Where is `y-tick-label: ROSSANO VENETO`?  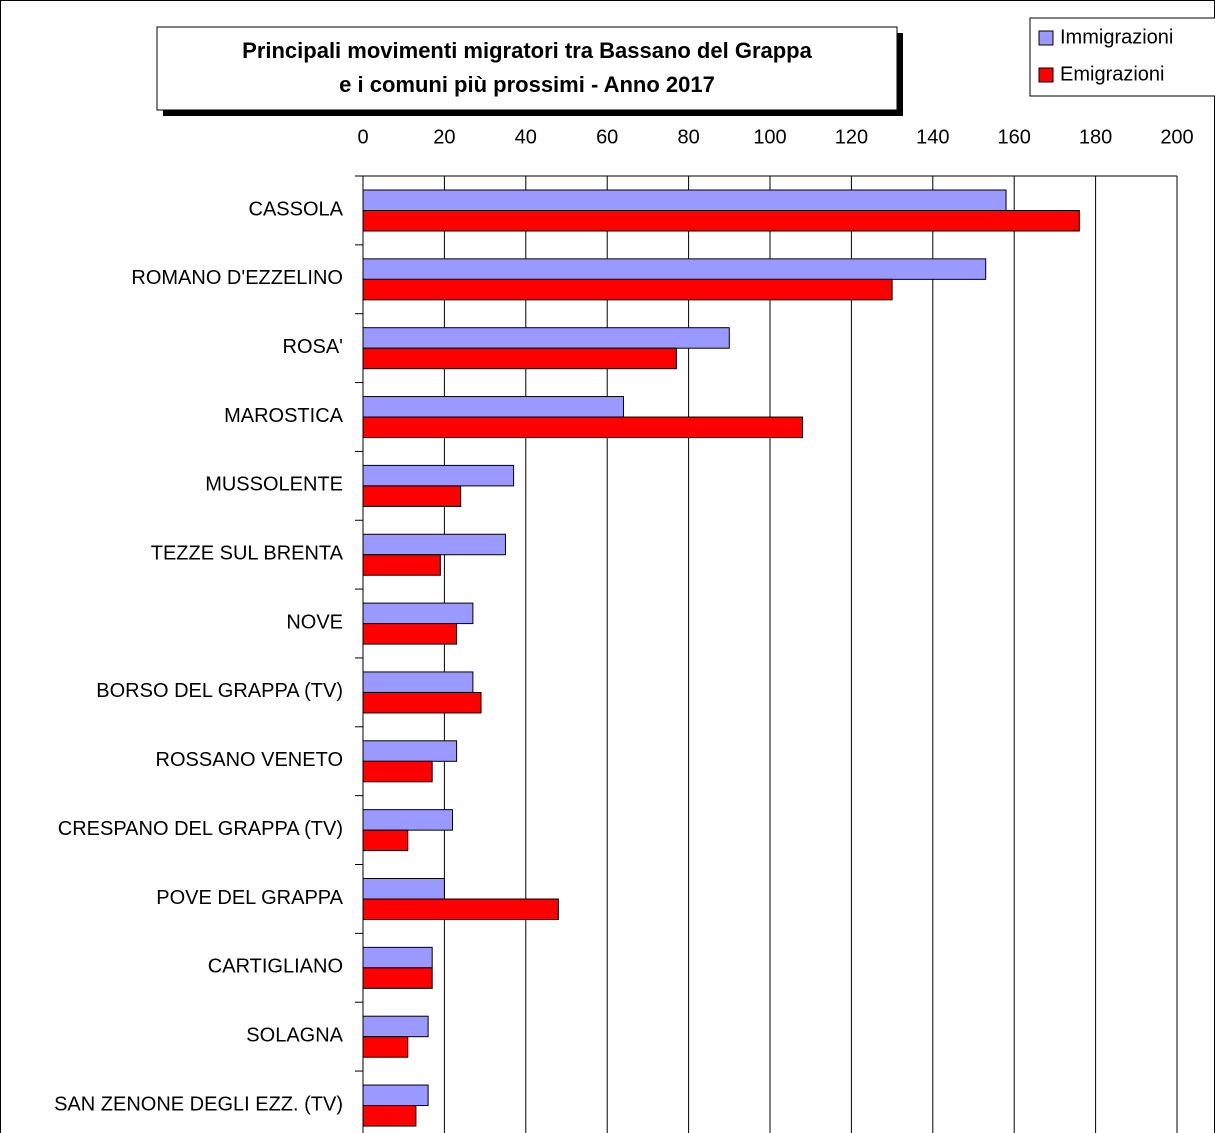 y-tick-label: ROSSANO VENETO is located at coordinates (249, 760).